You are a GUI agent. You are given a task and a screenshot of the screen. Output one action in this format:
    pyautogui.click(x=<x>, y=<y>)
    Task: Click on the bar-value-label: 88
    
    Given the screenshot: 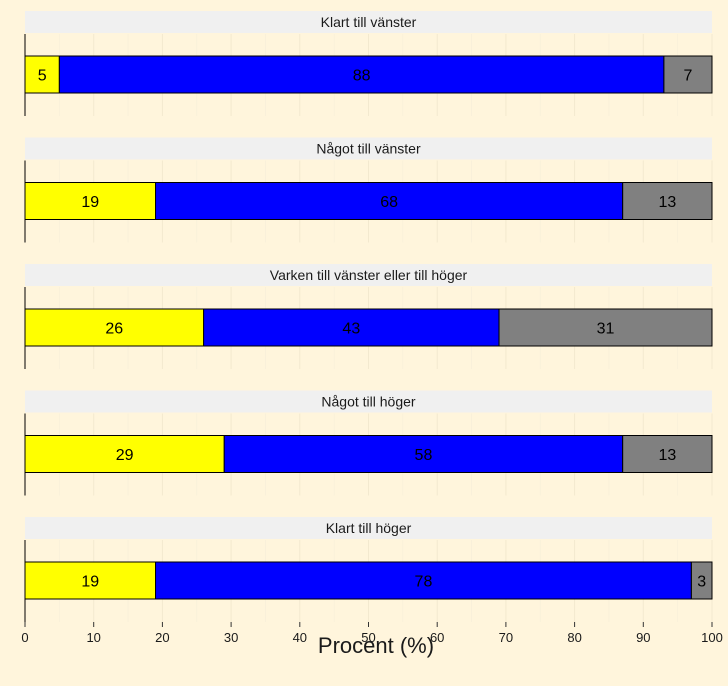 What is the action you would take?
    pyautogui.click(x=362, y=76)
    